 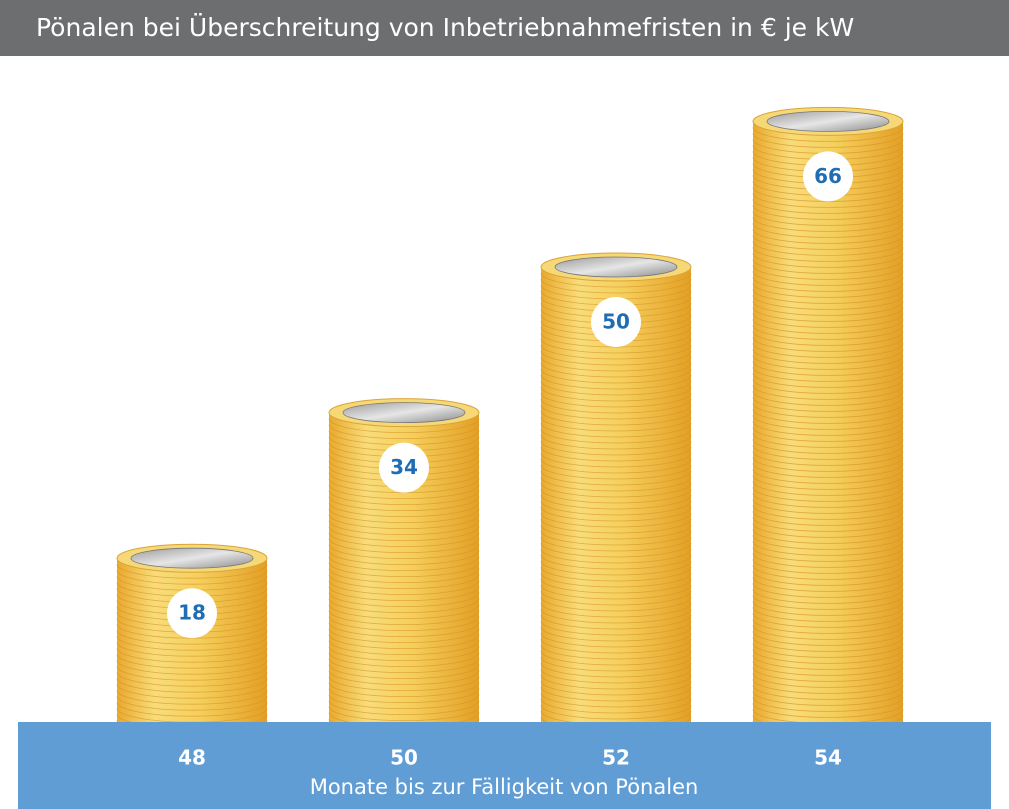 What do you see at coordinates (192, 639) in the screenshot?
I see `coin-stack: 18` at bounding box center [192, 639].